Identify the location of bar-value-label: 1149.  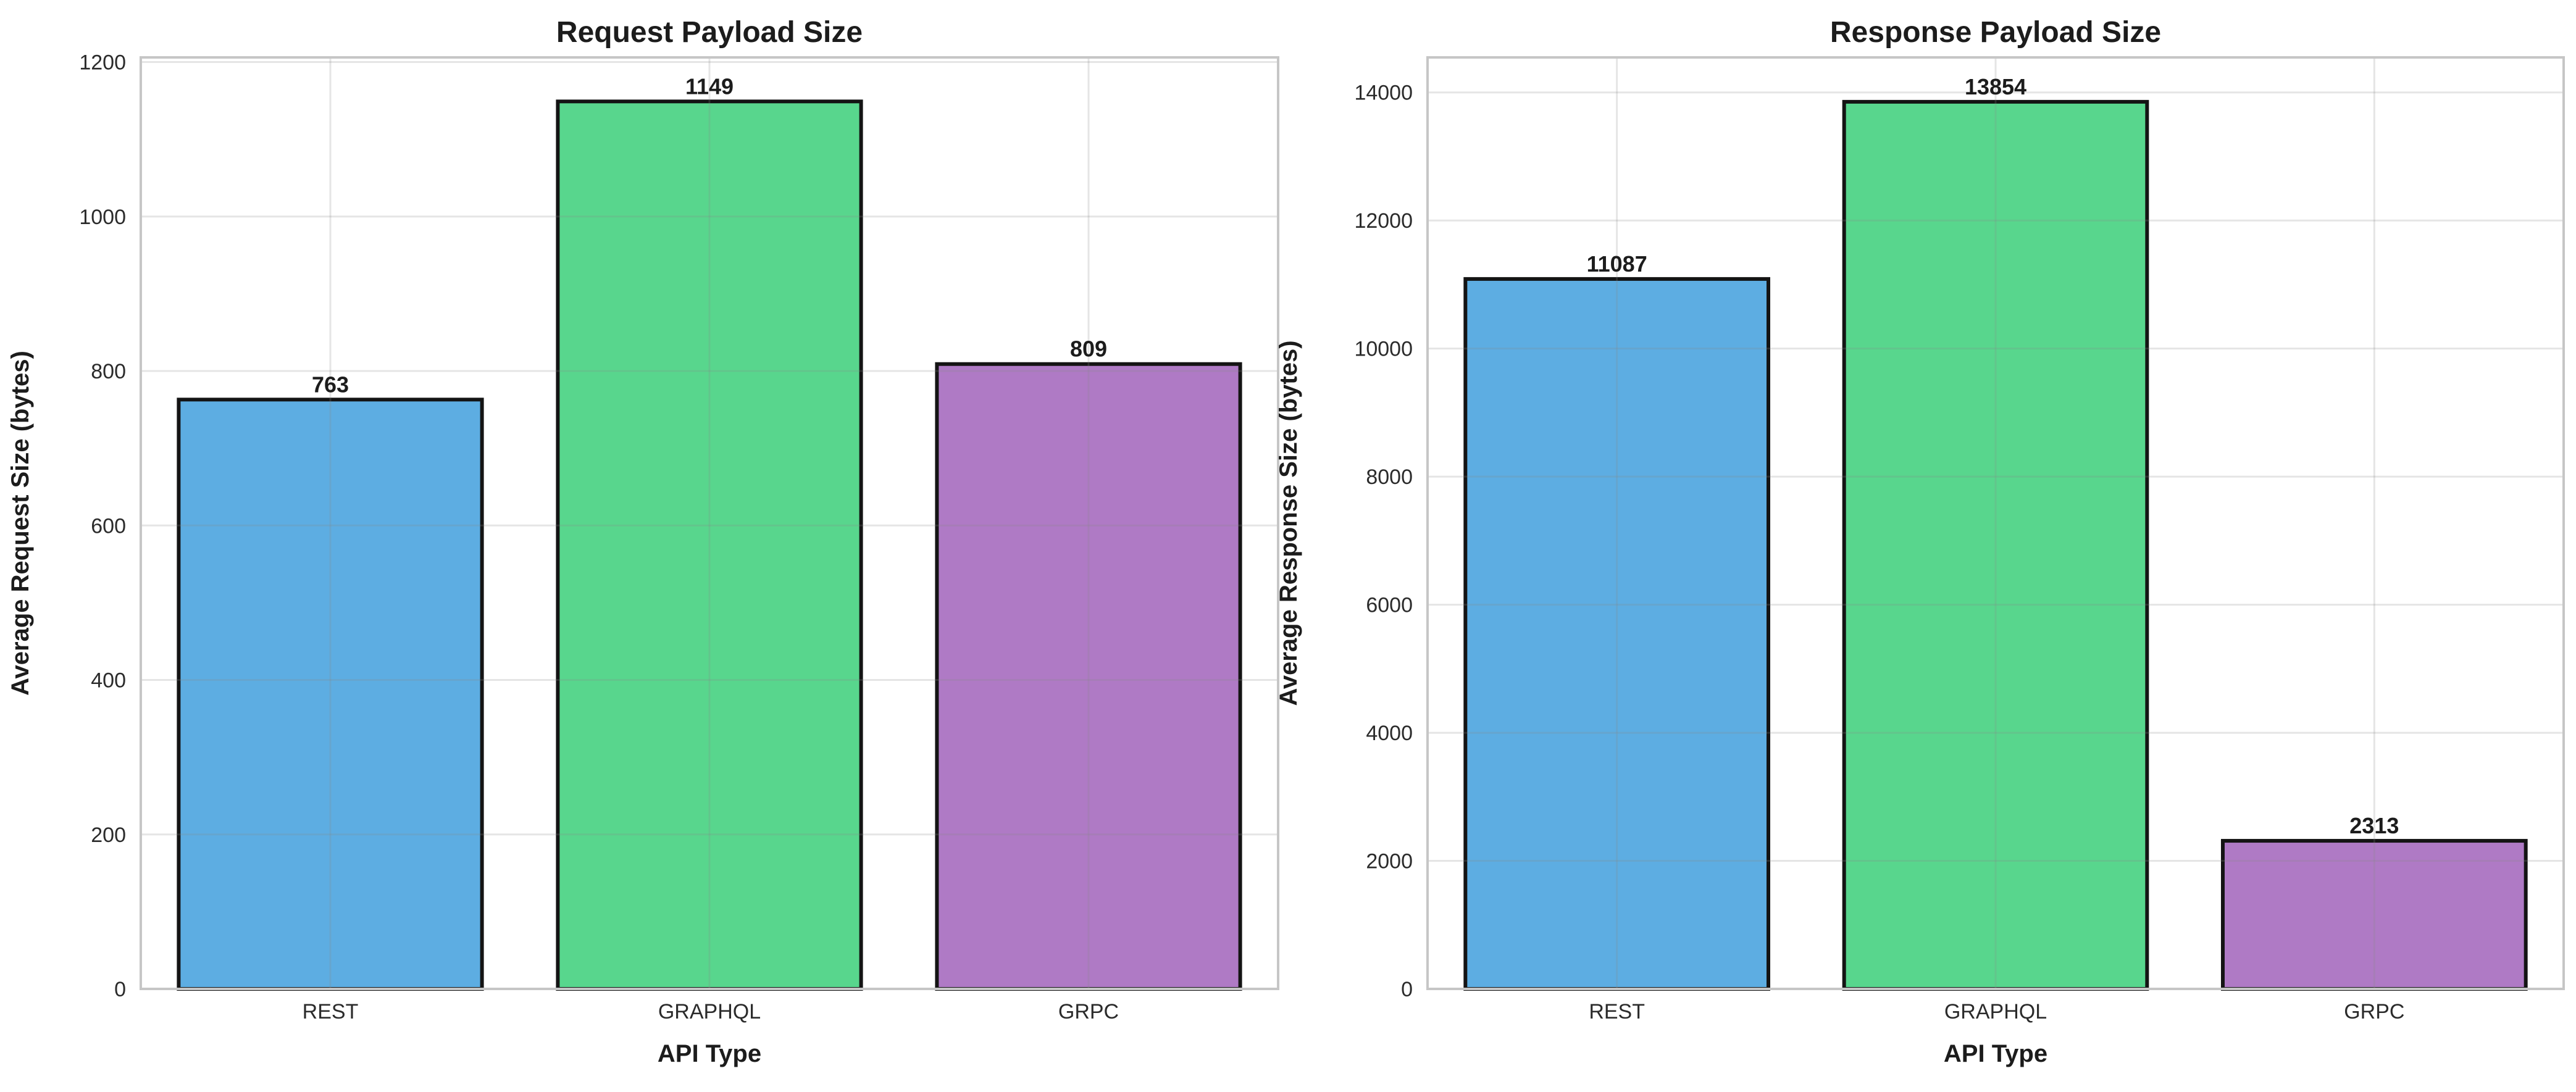
(709, 86).